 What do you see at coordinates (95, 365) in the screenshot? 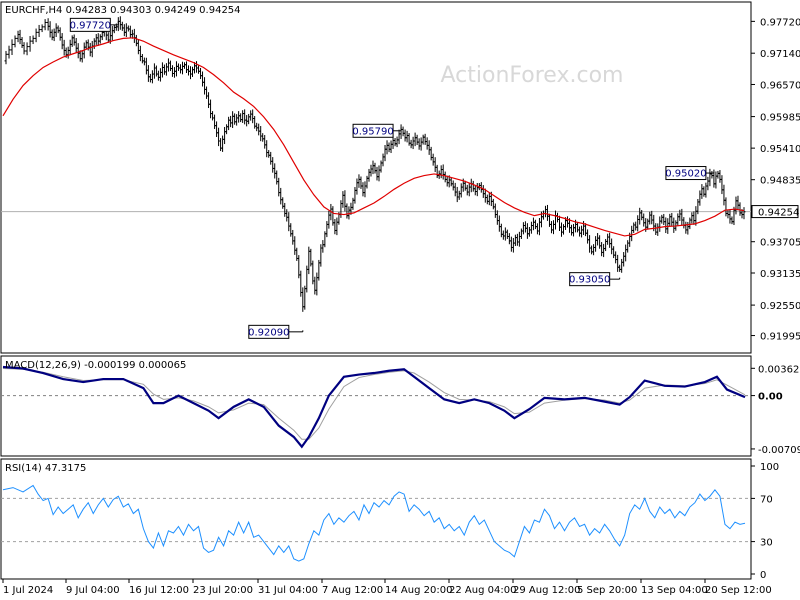
I see `macd-panel-title: MACD(12,26,9) -0.000199 0.000065` at bounding box center [95, 365].